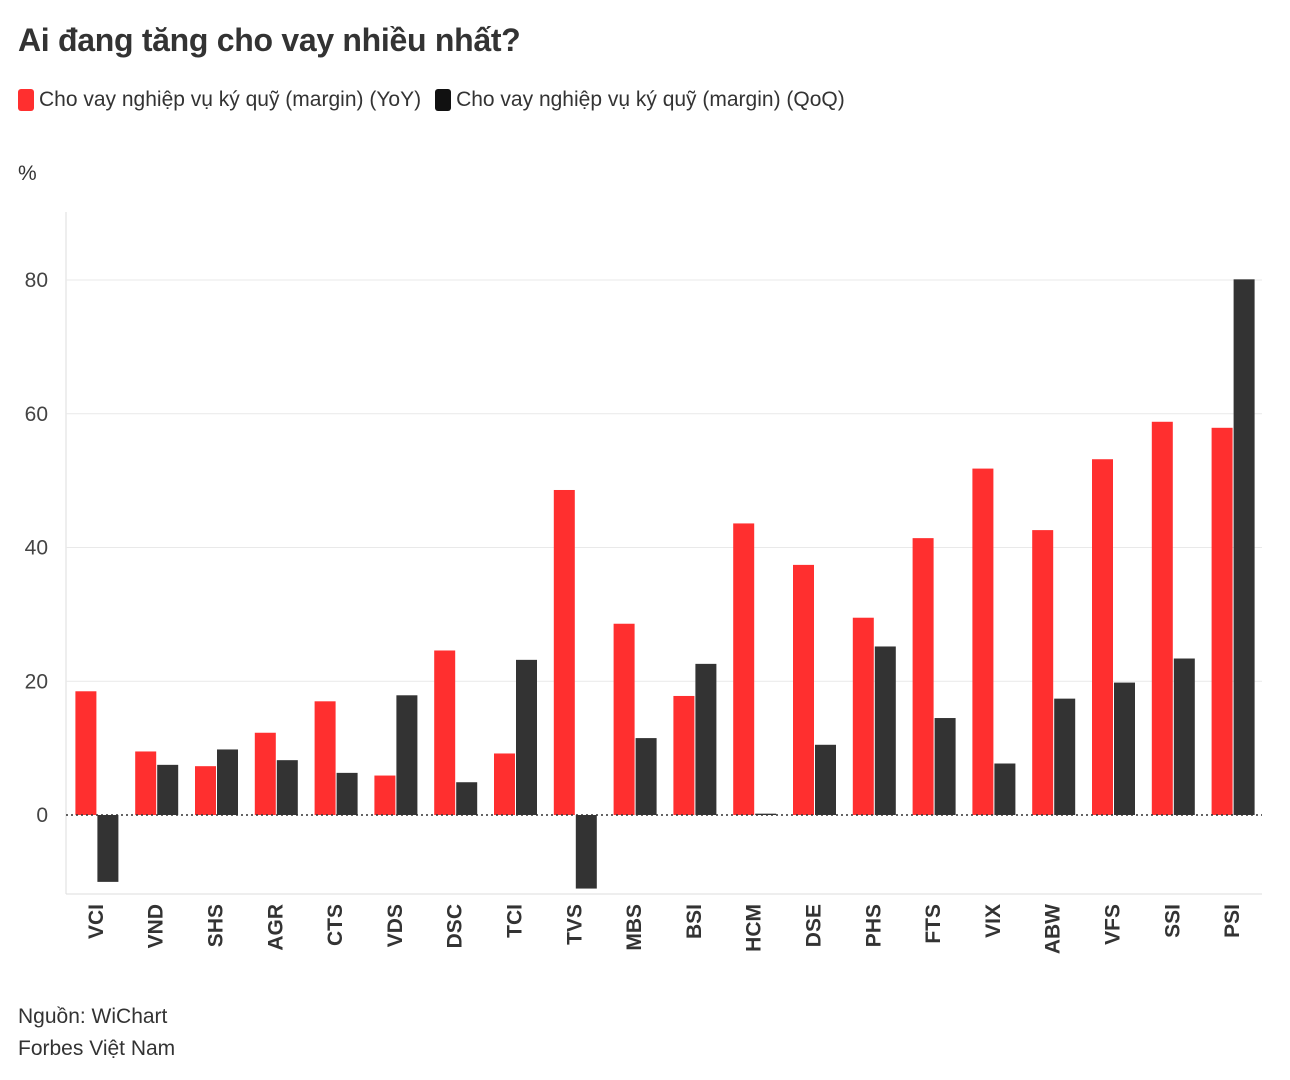 This screenshot has width=1290, height=1080. Describe the element at coordinates (36, 681) in the screenshot. I see `y-tick-label-20: 20` at that location.